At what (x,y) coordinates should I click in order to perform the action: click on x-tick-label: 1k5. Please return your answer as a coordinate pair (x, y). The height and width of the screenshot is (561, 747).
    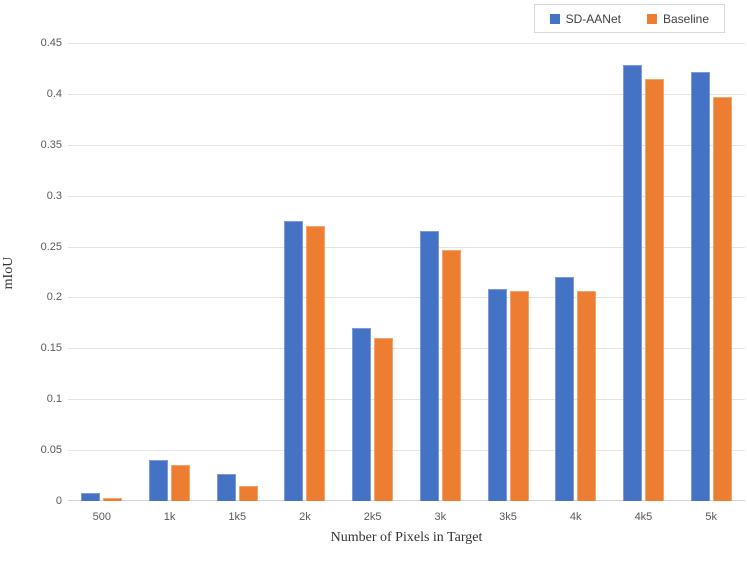
    Looking at the image, I should click on (237, 517).